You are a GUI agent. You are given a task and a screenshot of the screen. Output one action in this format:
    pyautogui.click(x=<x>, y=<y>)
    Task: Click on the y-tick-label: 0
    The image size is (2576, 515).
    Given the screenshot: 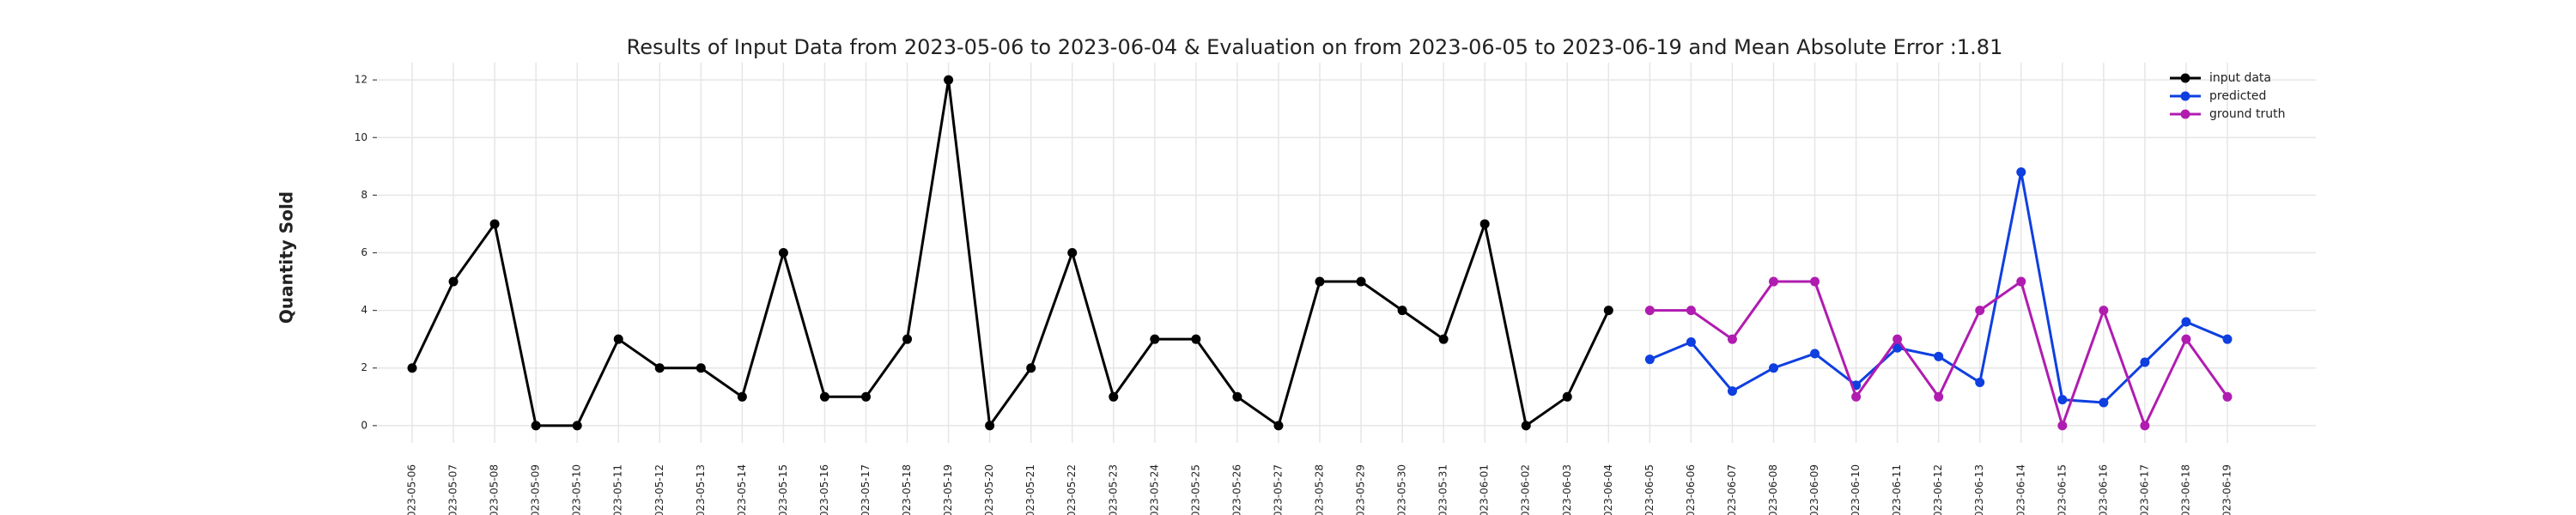 What is the action you would take?
    pyautogui.click(x=365, y=425)
    